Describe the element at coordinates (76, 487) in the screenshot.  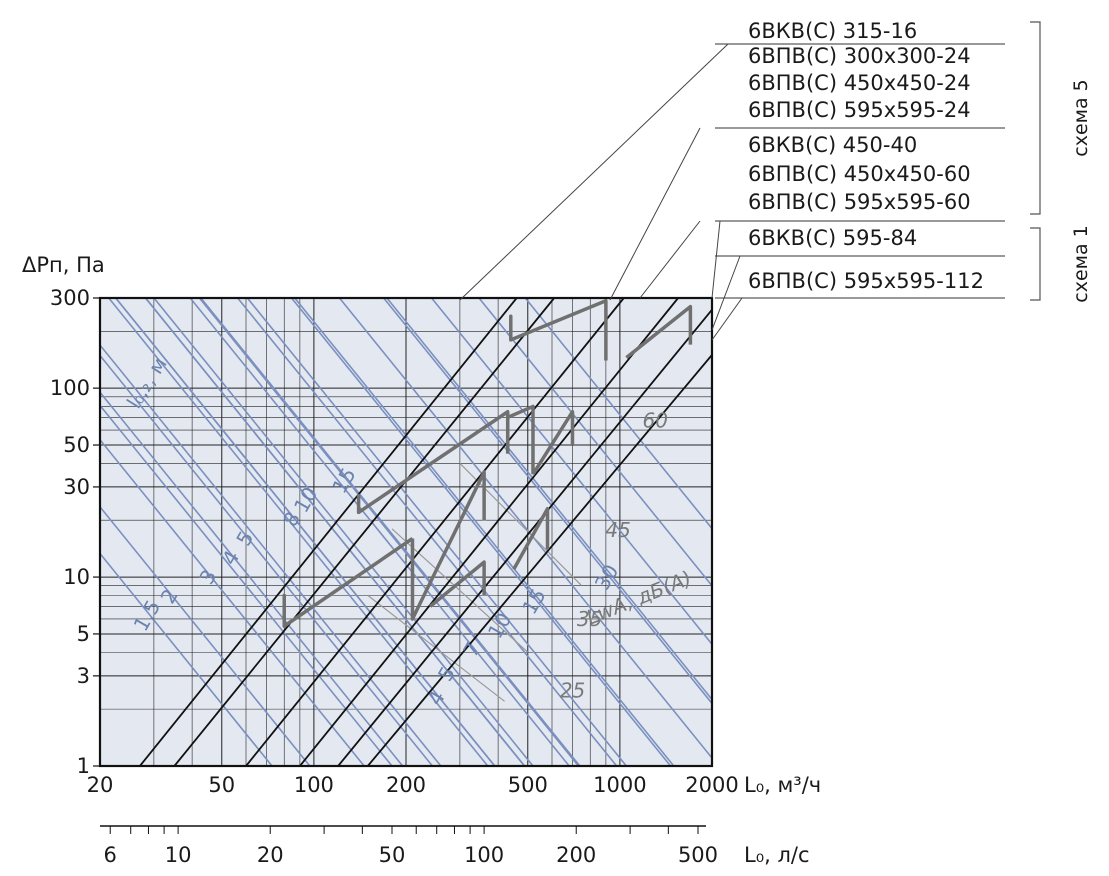
I see `y-tick-label: 30` at that location.